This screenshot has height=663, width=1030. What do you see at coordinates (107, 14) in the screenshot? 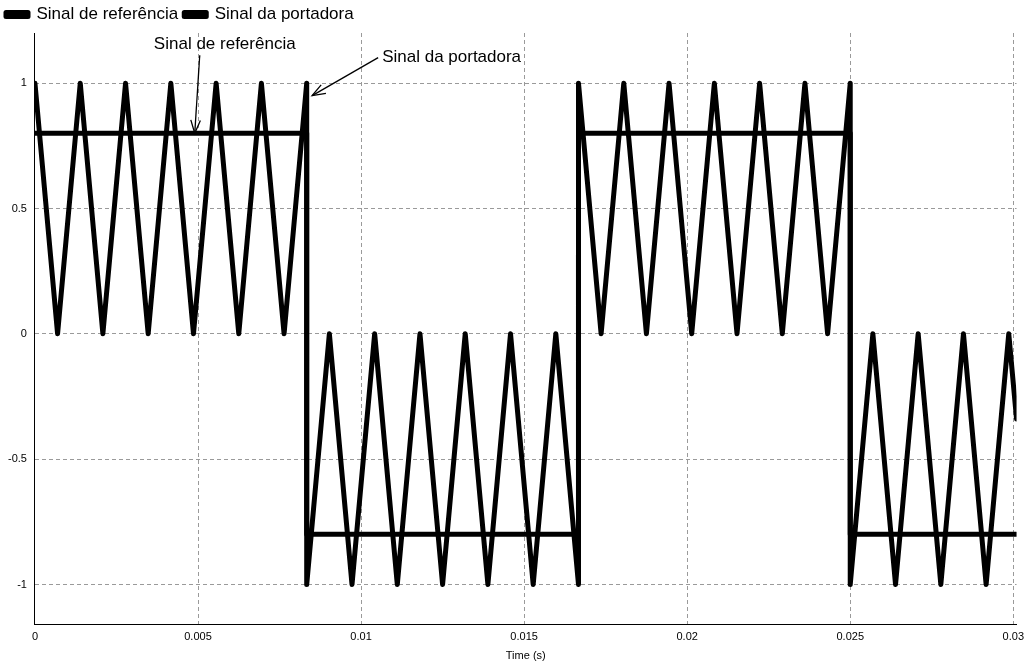
I see `legend-label: Sinal de referência` at bounding box center [107, 14].